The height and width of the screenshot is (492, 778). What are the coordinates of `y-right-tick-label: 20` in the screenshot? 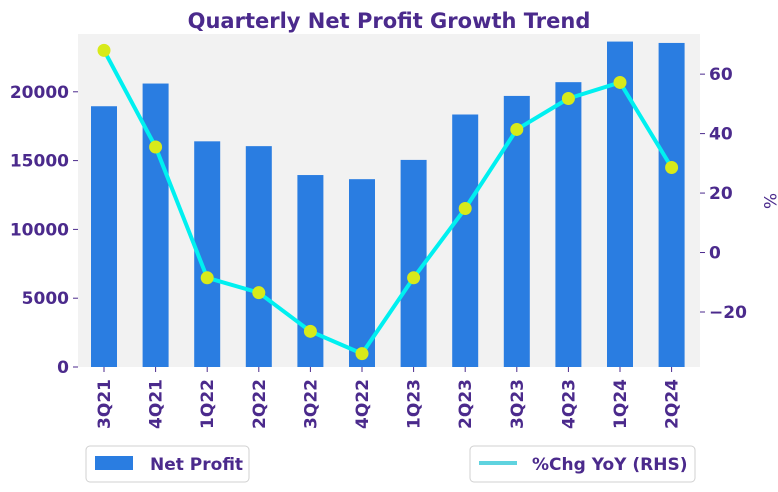 It's located at (721, 194).